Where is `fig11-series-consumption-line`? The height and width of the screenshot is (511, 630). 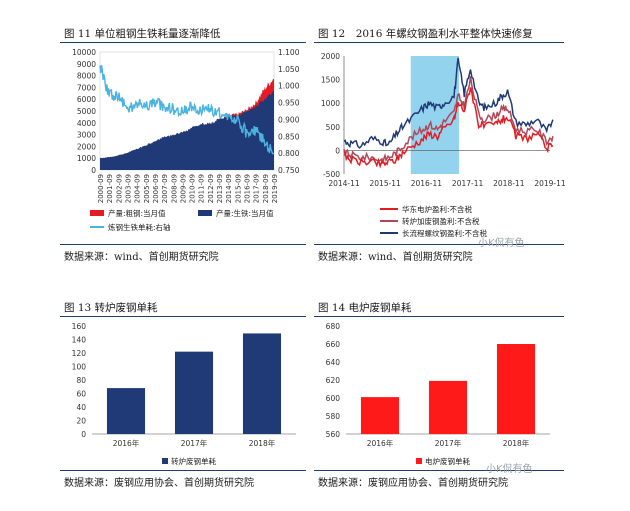
fig11-series-consumption-line is located at coordinates (187, 110).